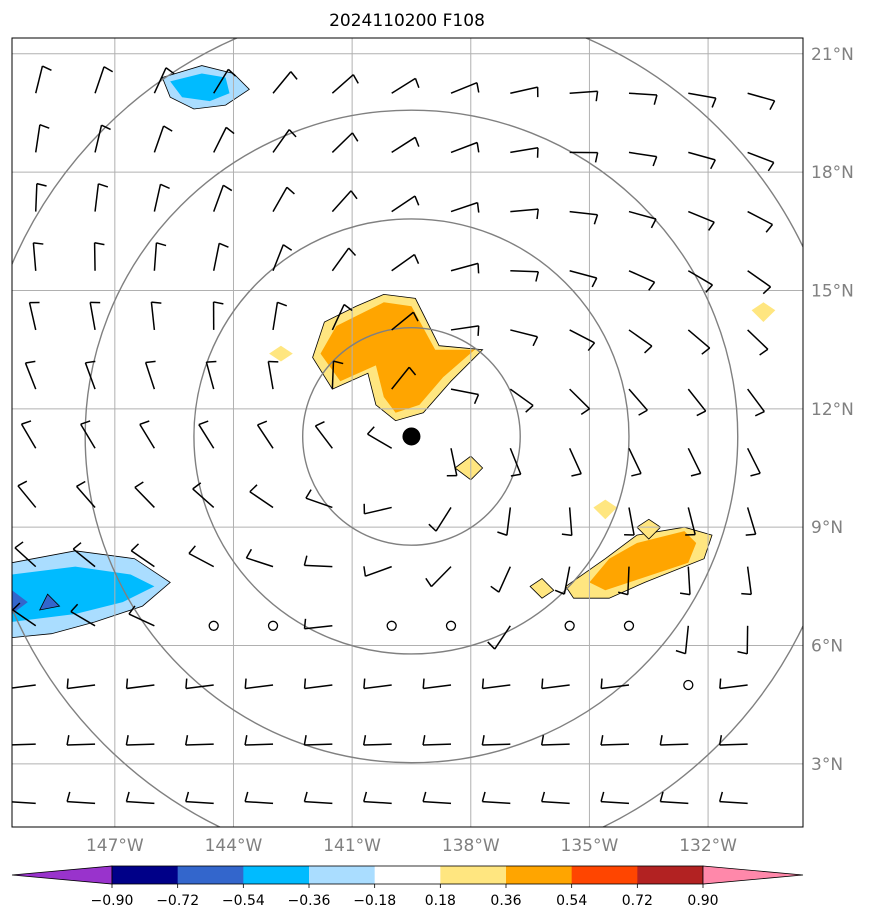 Image resolution: width=873 pixels, height=924 pixels. I want to click on longitude-label: 144°W, so click(234, 846).